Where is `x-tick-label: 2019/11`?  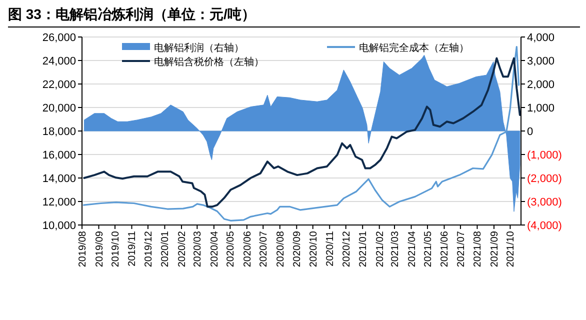 x-tick-label: 2019/11 is located at coordinates (132, 248).